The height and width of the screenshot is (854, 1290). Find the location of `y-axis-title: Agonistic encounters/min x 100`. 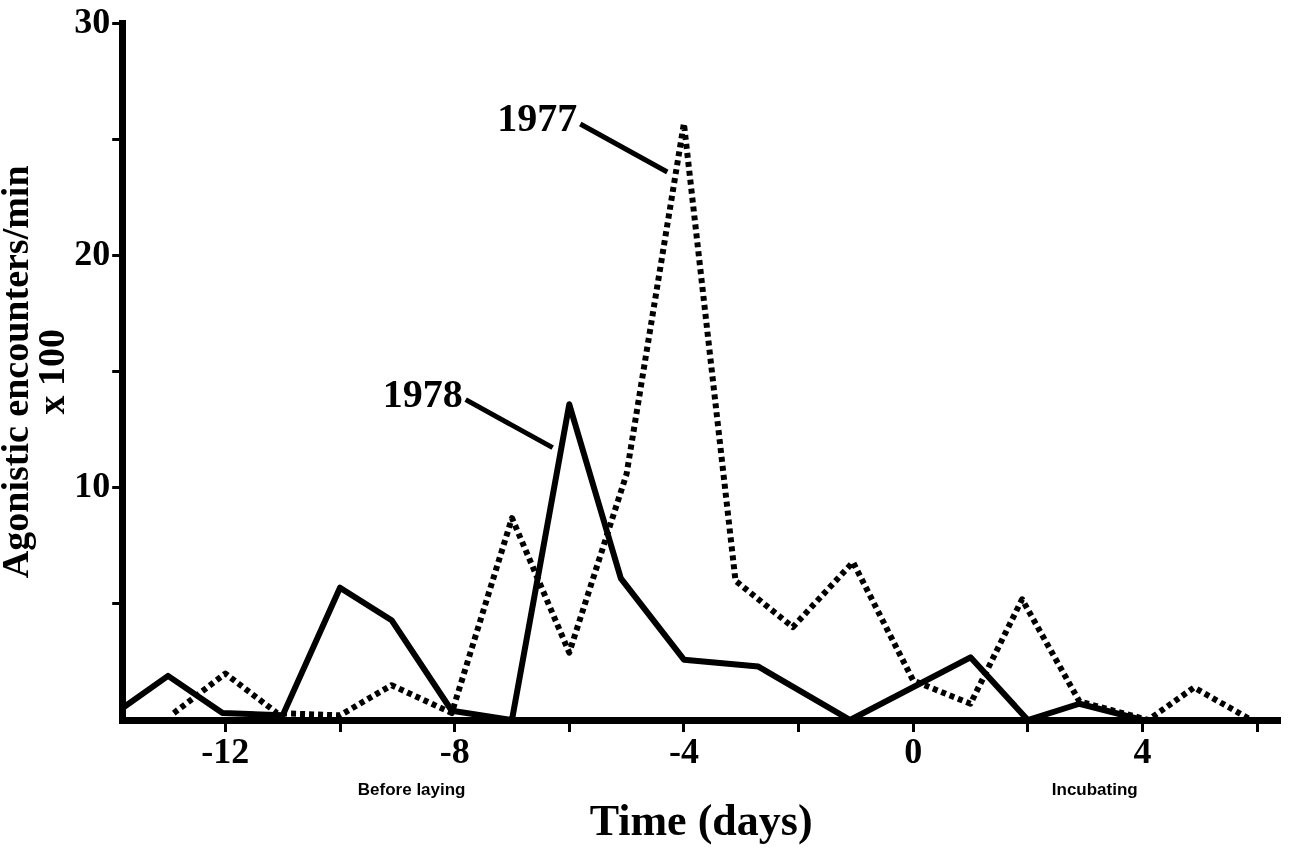

y-axis-title: Agonistic encounters/min x 100 is located at coordinates (36, 372).